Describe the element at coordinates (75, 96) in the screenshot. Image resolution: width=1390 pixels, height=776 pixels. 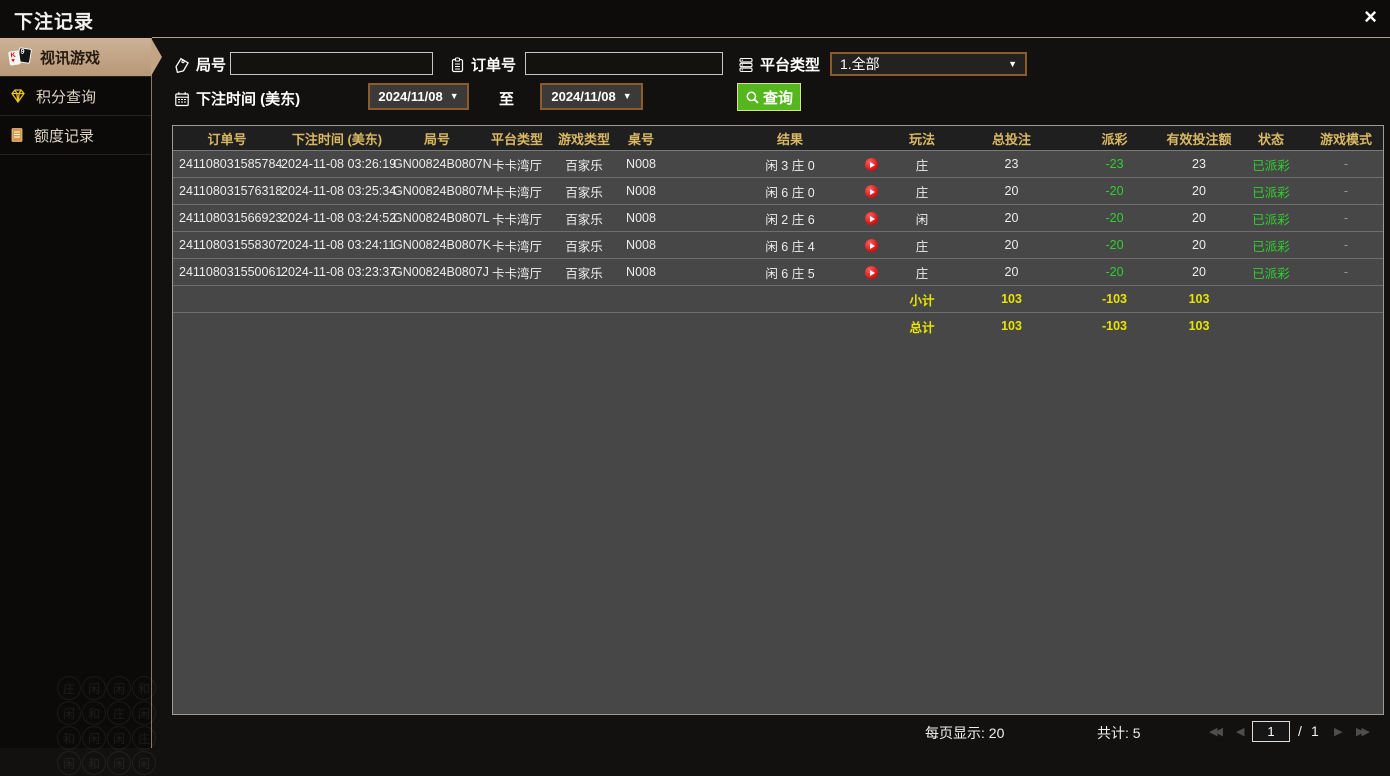
I see `sidebar-item-points-query: 积分查询` at that location.